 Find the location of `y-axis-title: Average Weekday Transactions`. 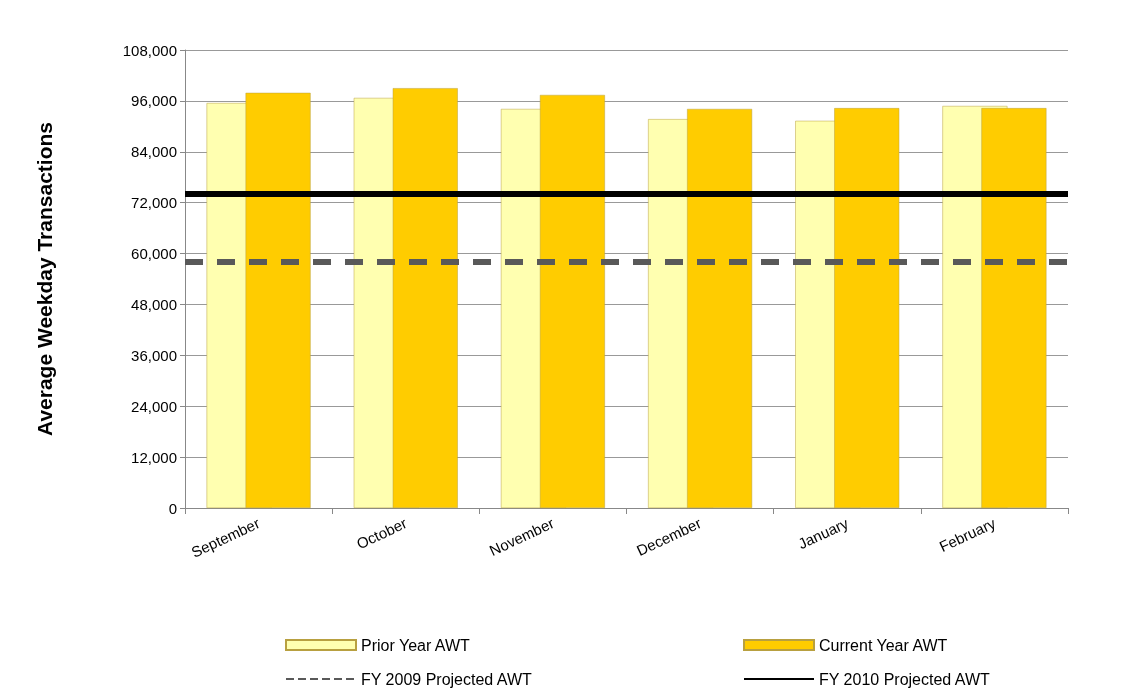

y-axis-title: Average Weekday Transactions is located at coordinates (44, 279).